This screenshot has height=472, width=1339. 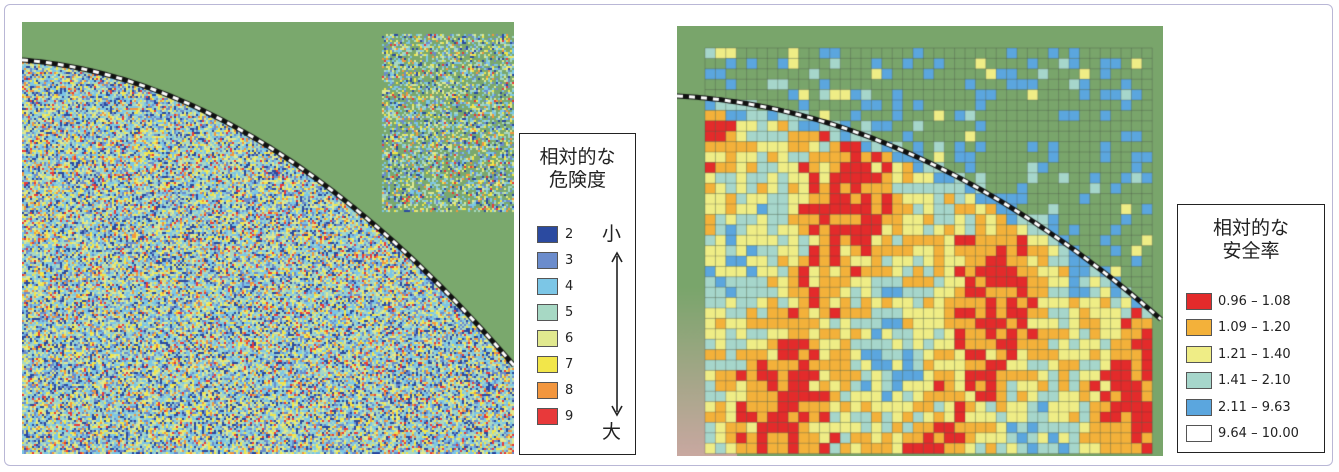 I want to click on legend-label: 8, so click(x=569, y=390).